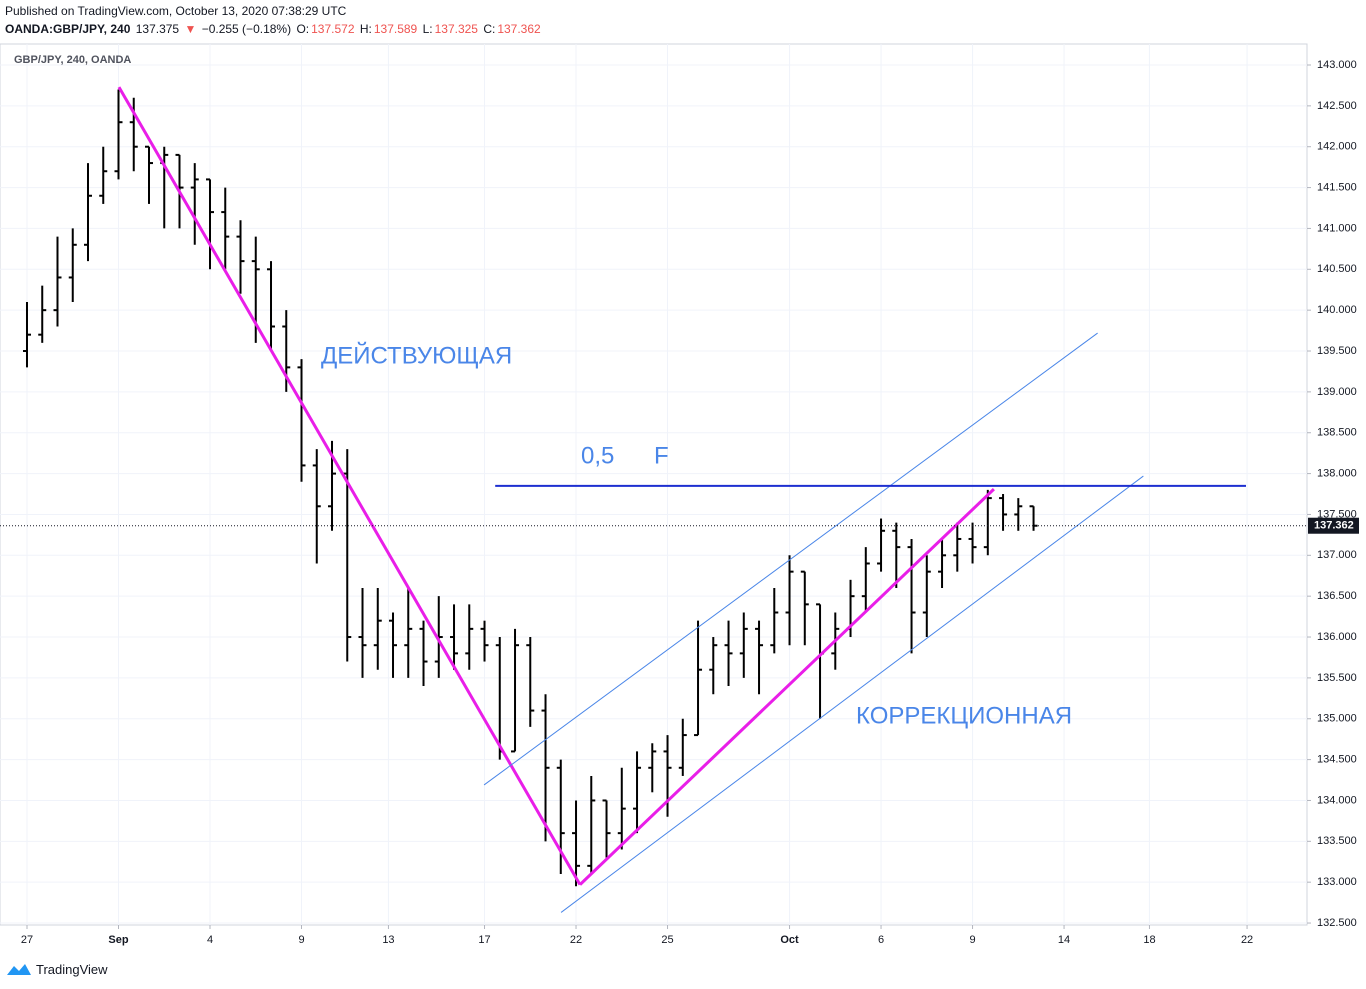  I want to click on x-tick-label: 6, so click(881, 940).